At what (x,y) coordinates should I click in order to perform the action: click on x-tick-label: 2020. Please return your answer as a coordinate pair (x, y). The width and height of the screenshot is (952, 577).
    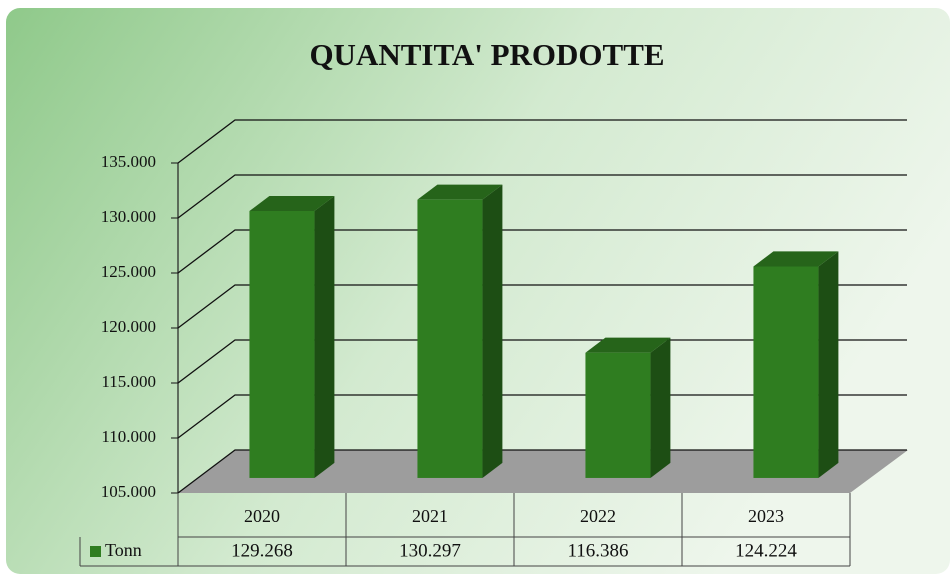
    Looking at the image, I should click on (262, 516).